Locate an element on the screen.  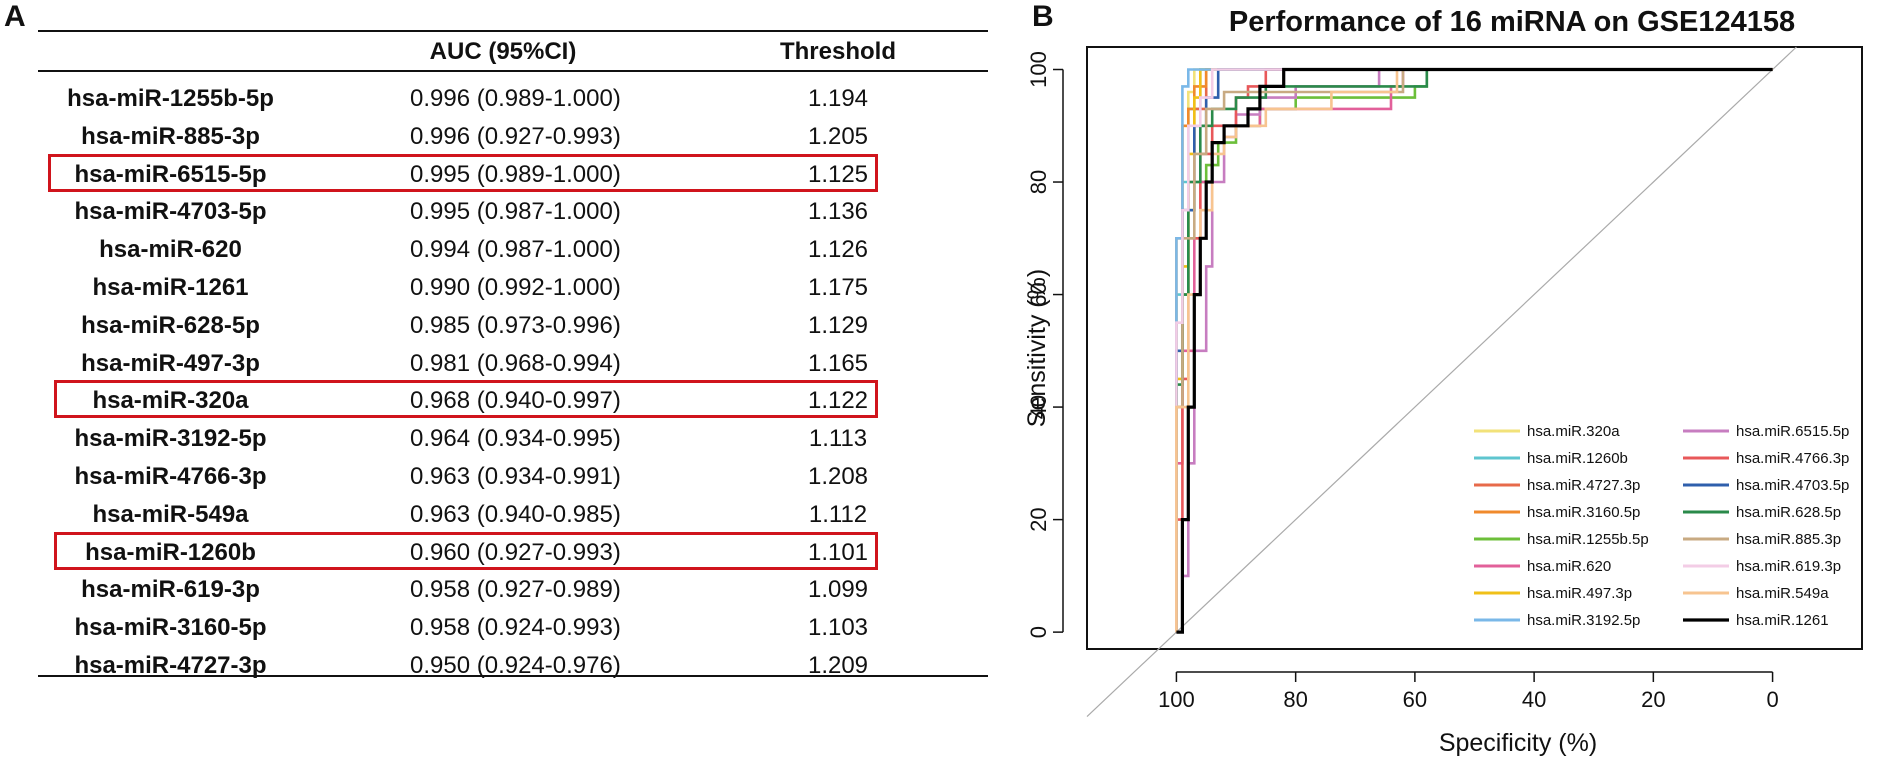
table-row: hsa-miR-885-3p 0.996 (0.927-0.993) 1.205 is located at coordinates (513, 137).